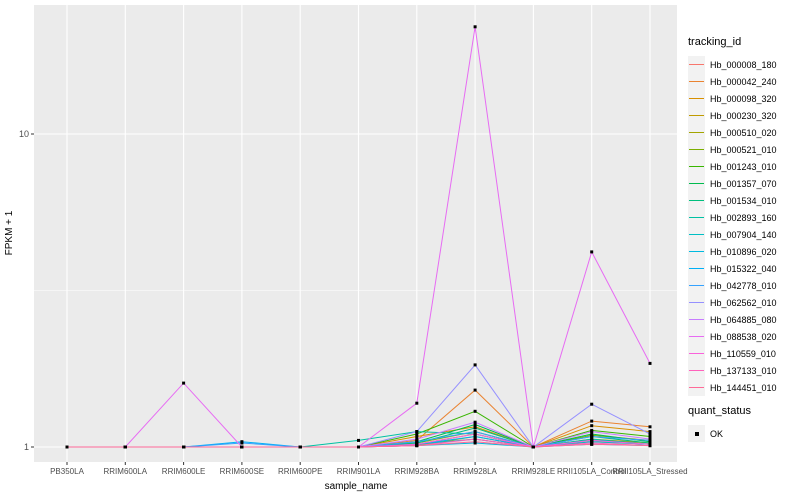  I want to click on legend-item-label: Hb_144451_010, so click(743, 387).